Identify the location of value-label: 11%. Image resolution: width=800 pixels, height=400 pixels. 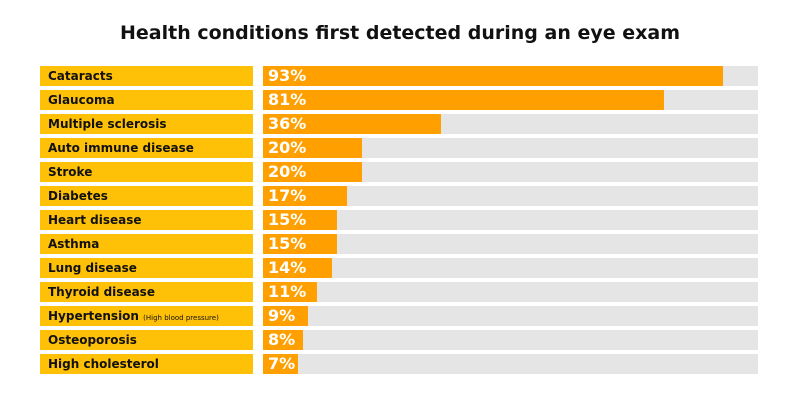
(287, 291).